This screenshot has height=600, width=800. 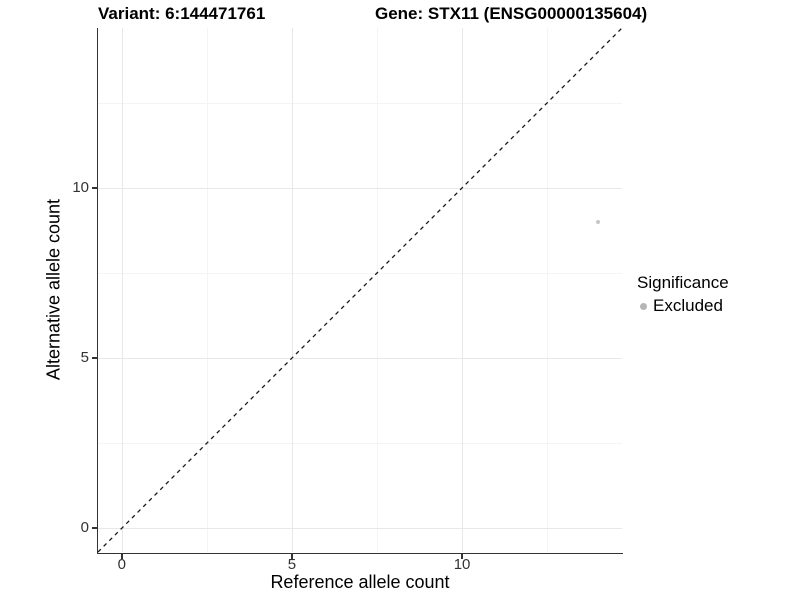 I want to click on legend-item-excluded: Excluded, so click(x=683, y=305).